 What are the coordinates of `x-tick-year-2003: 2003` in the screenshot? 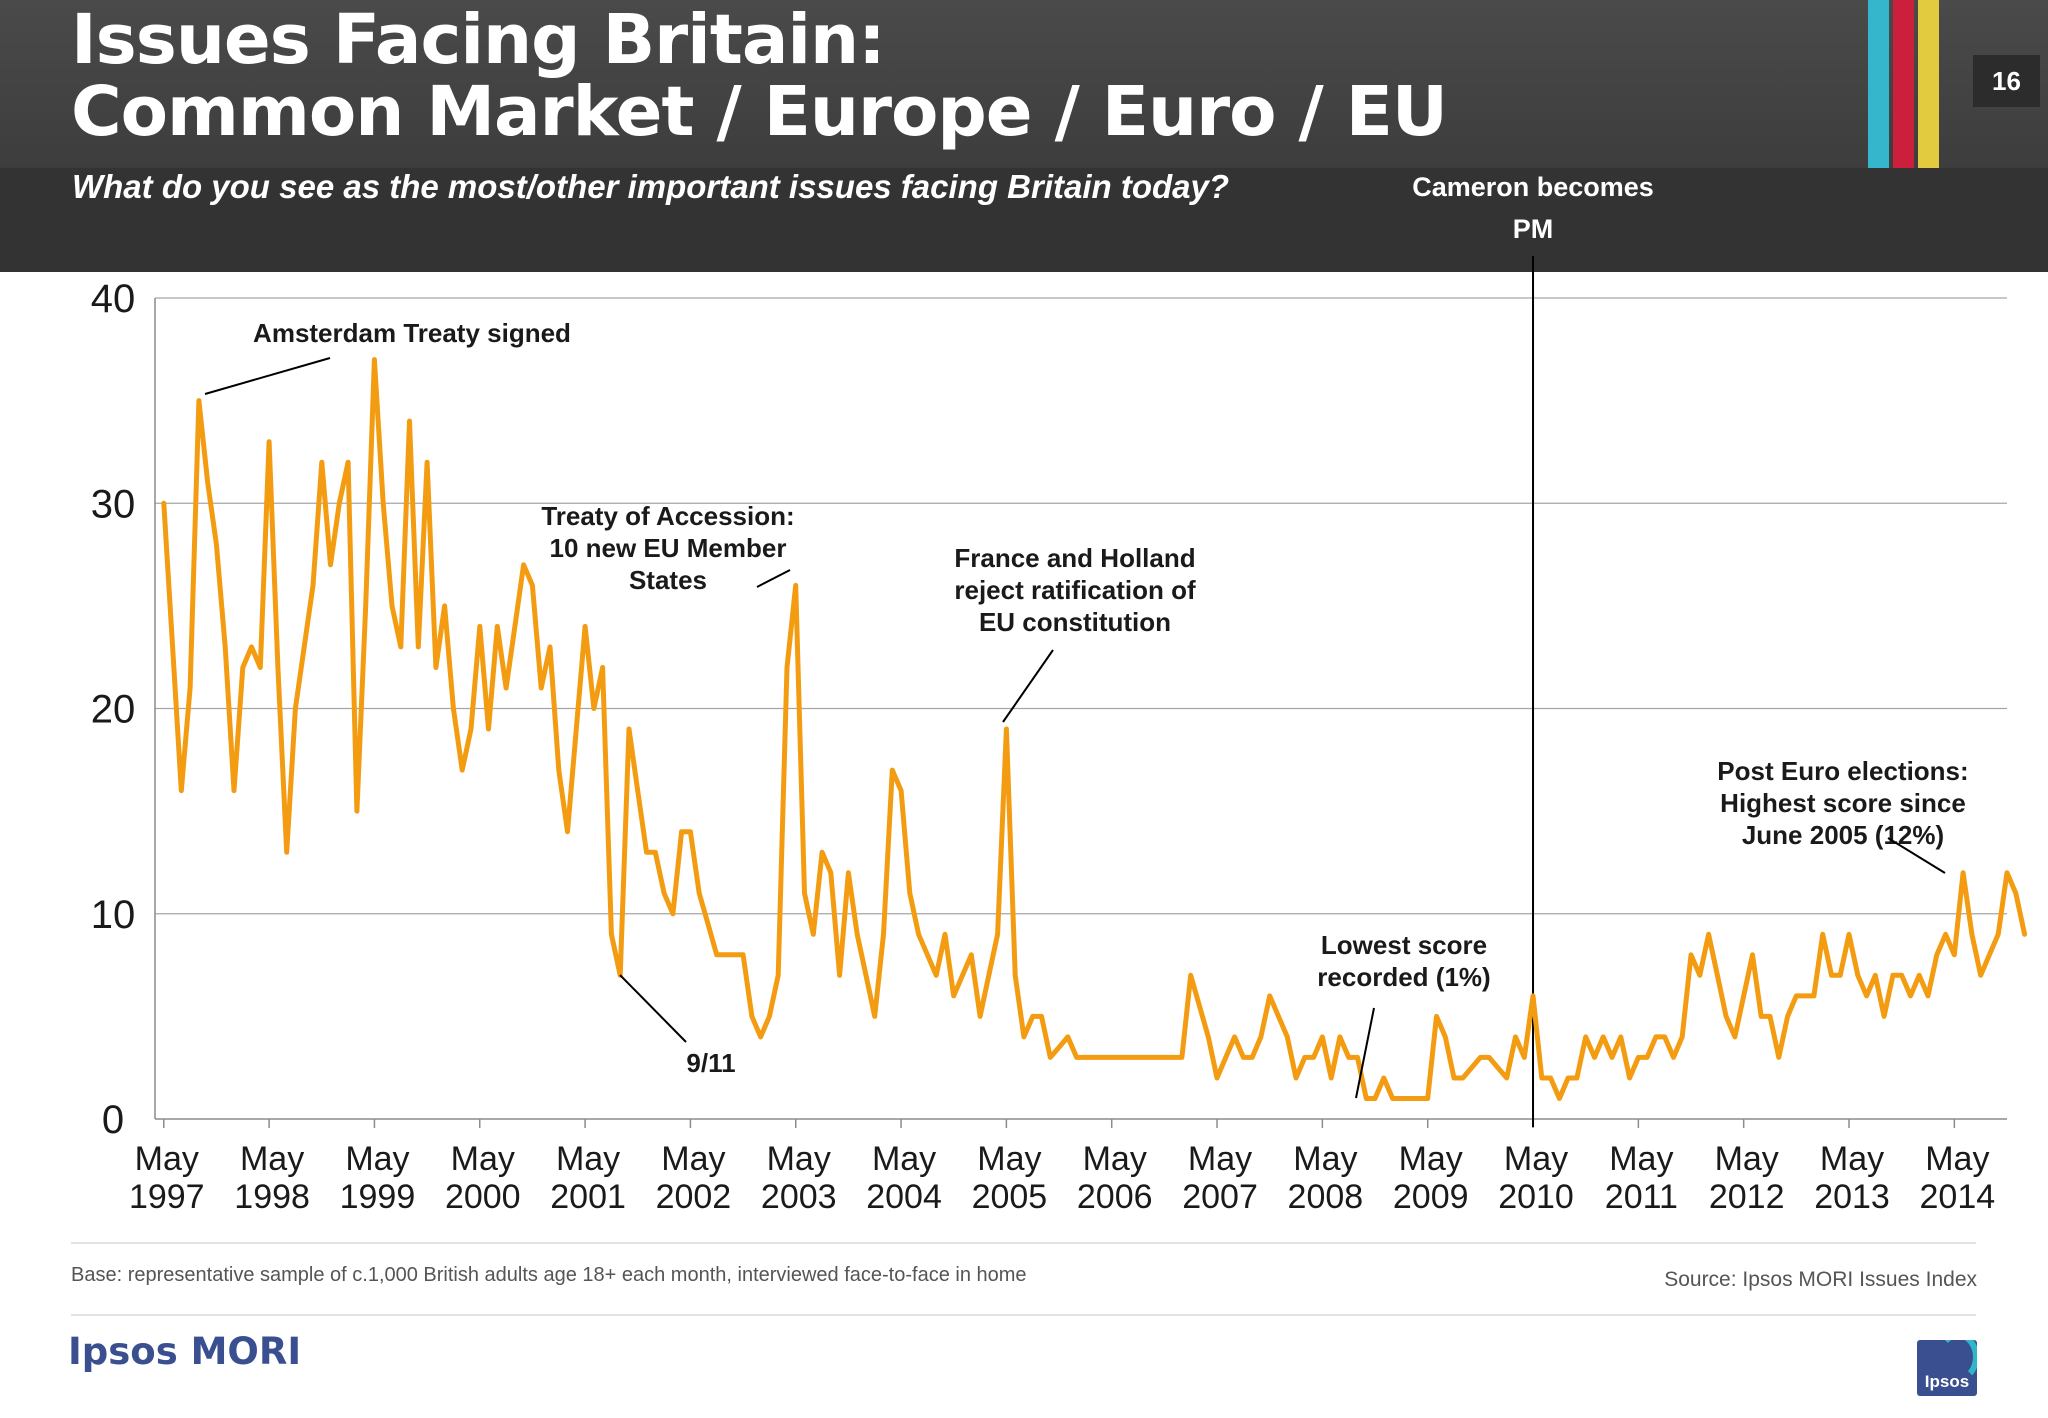 It's located at (799, 1197).